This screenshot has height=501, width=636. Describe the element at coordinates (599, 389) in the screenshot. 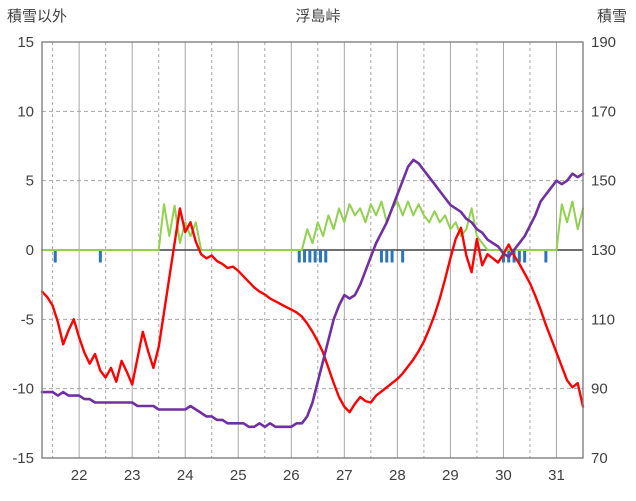

I see `right-axis-tick-label: 90` at that location.